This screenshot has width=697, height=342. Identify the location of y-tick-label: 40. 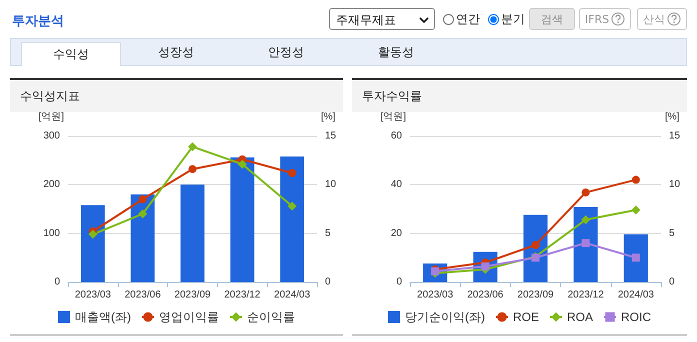
(396, 184).